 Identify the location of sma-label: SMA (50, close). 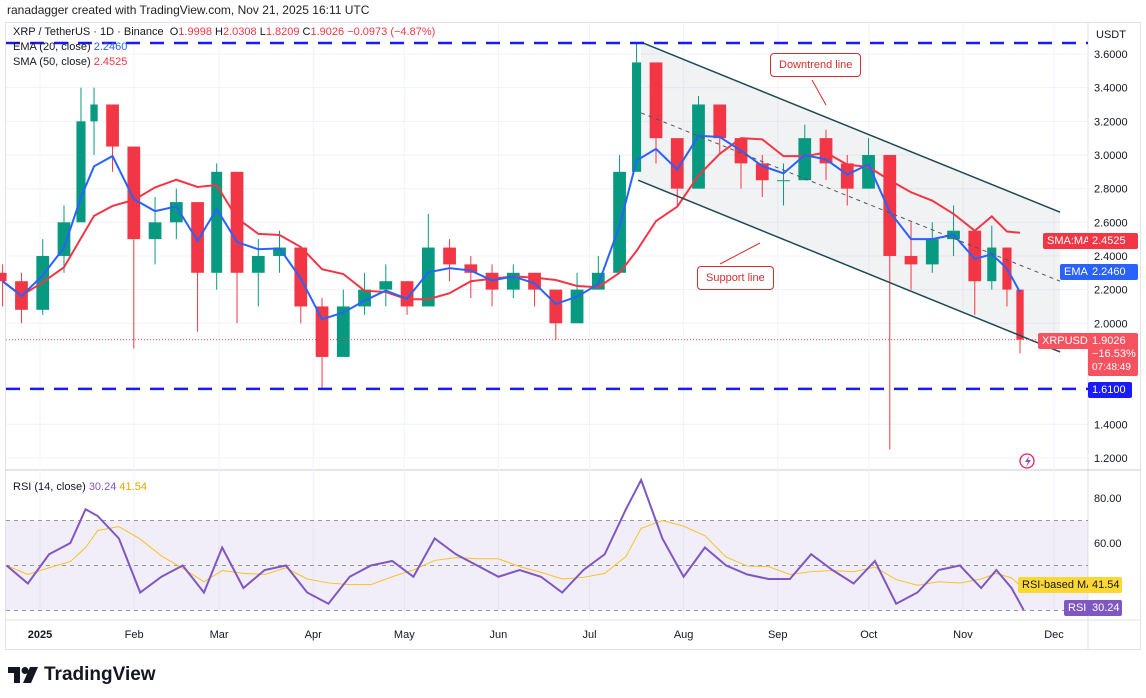
(52, 62).